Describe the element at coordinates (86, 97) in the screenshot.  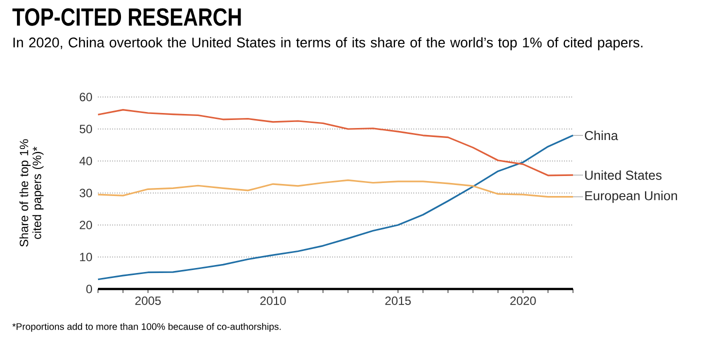
I see `y-tick-label: 60` at that location.